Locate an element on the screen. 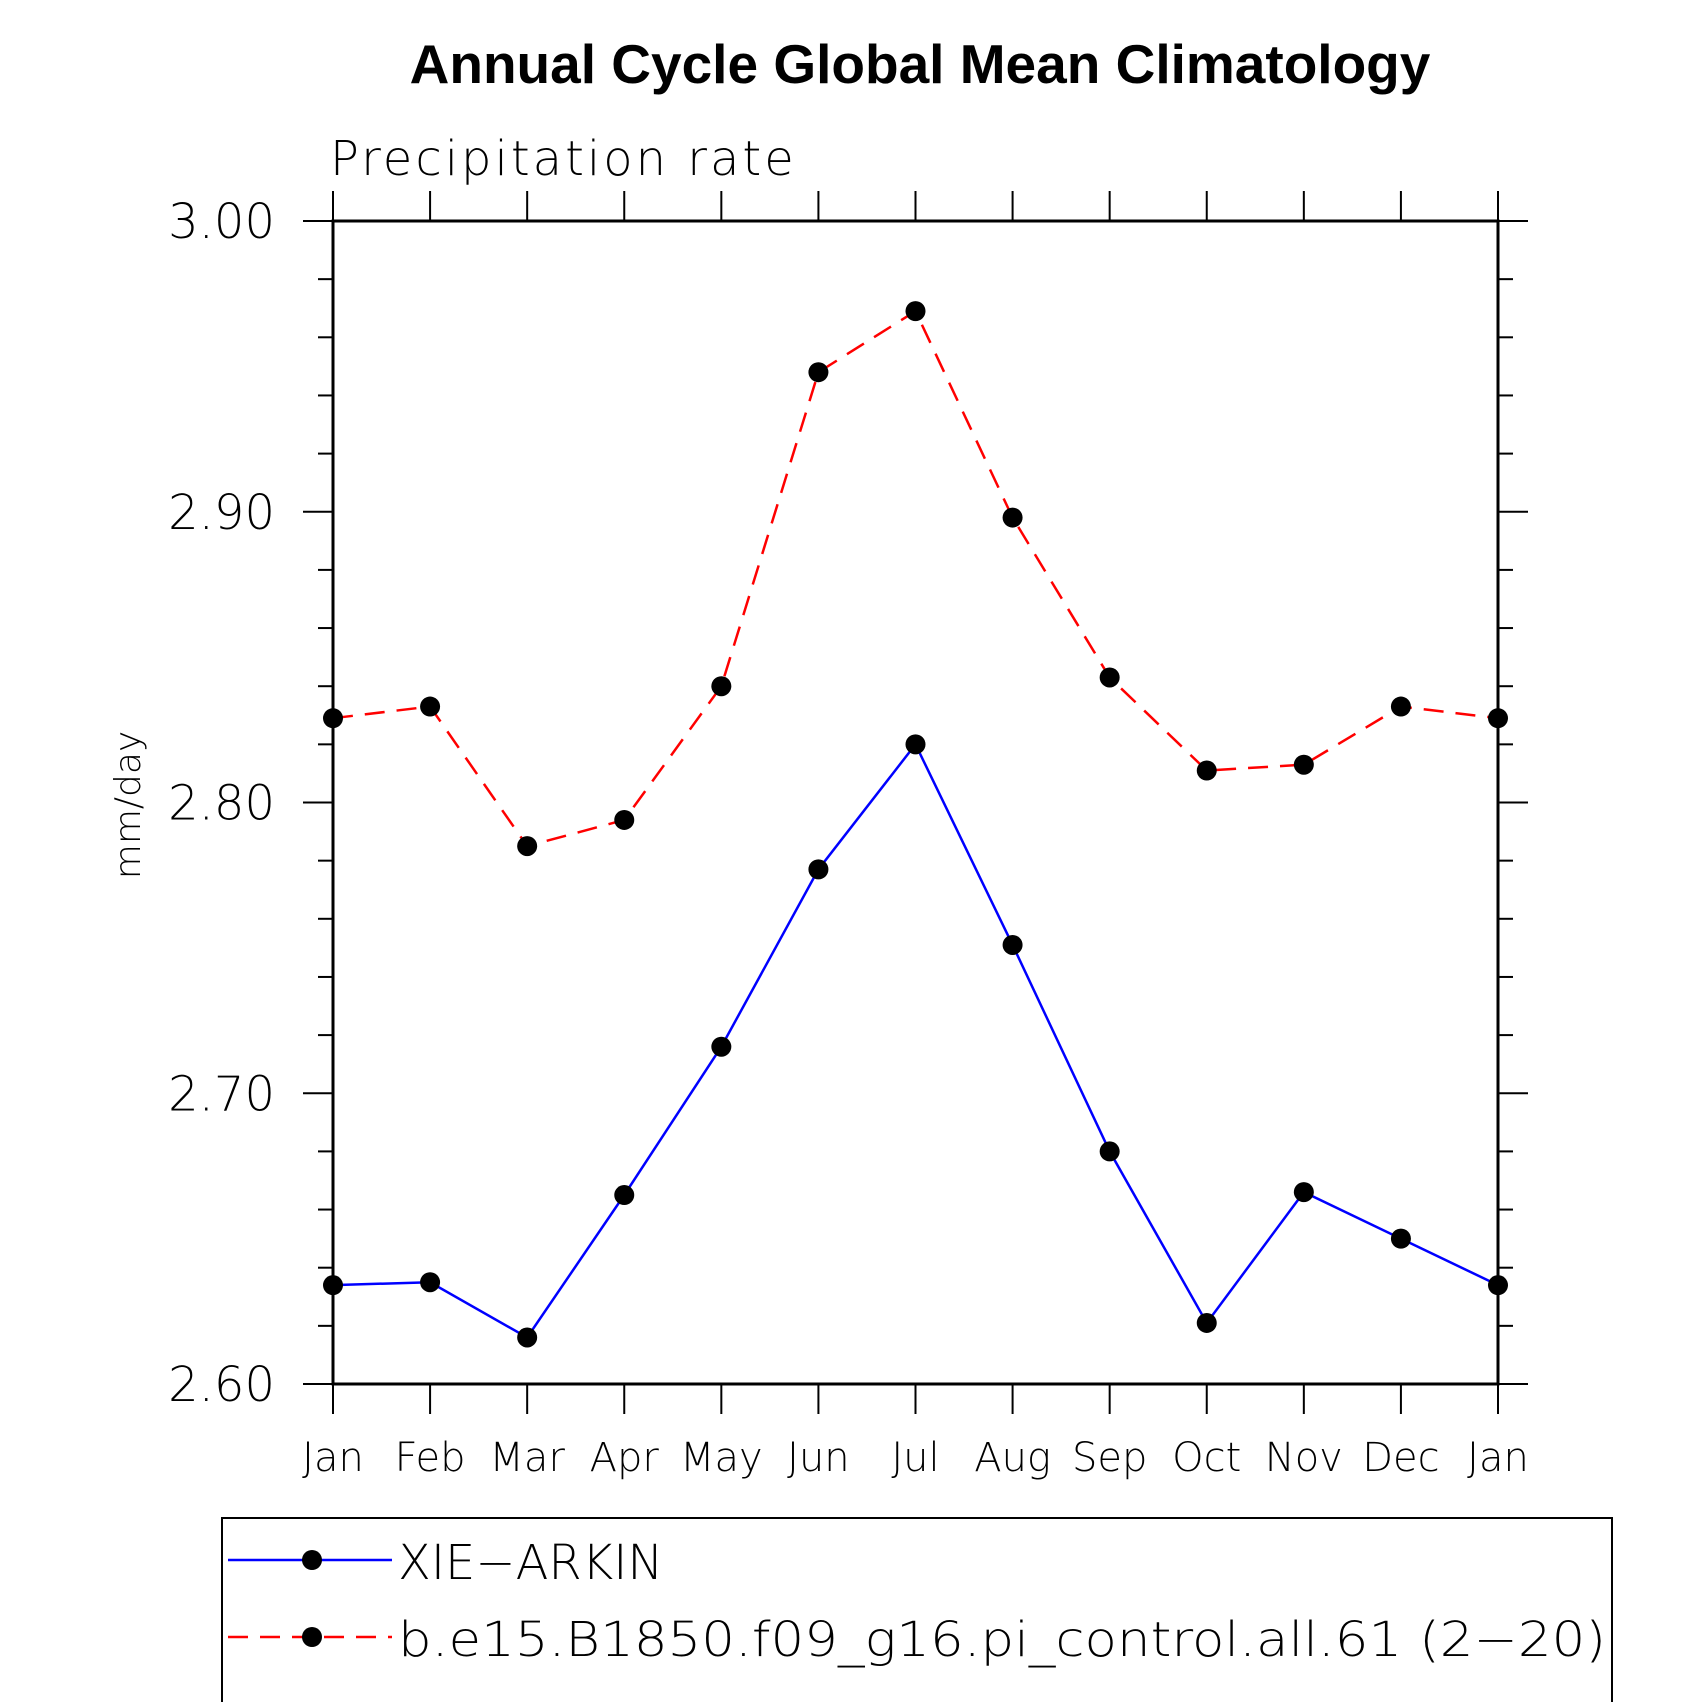  x-tick-label: May is located at coordinates (721, 1458).